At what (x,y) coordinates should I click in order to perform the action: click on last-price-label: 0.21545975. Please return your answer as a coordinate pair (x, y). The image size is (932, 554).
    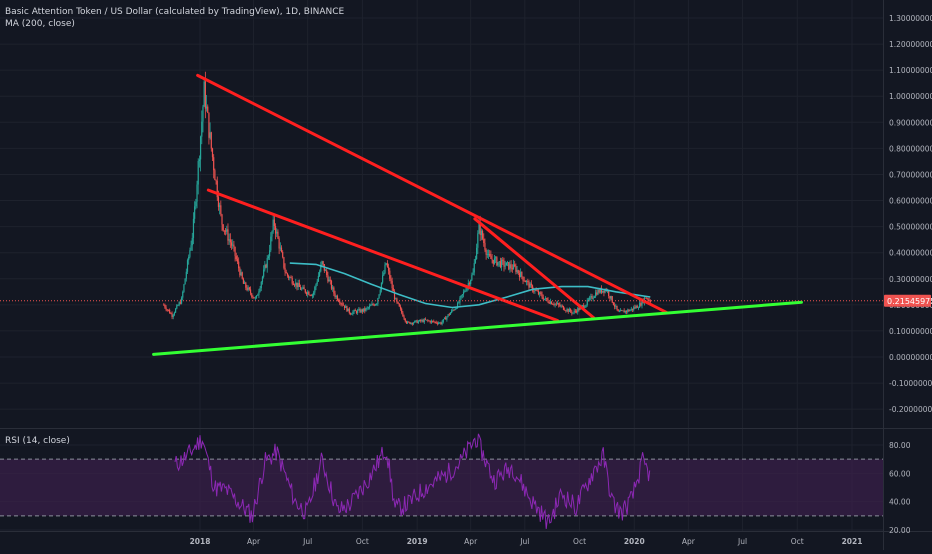
    Looking at the image, I should click on (909, 301).